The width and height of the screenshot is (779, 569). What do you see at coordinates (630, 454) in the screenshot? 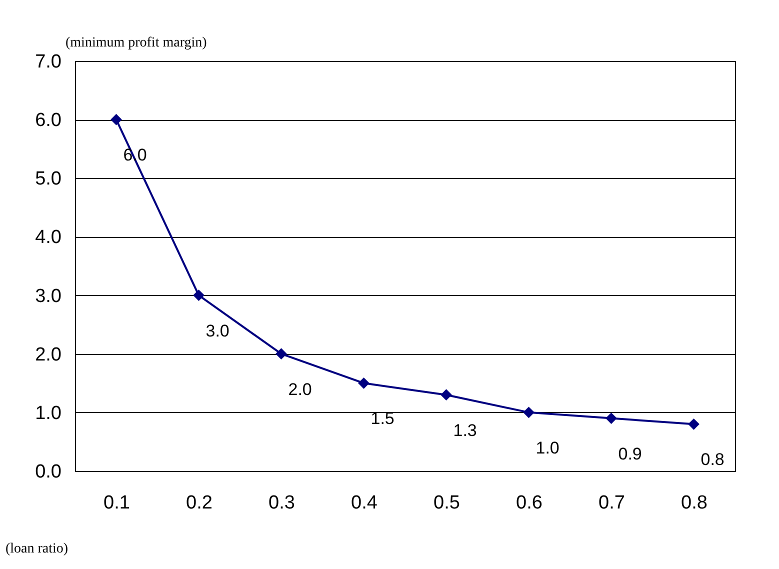
I see `data-label: 0.9` at bounding box center [630, 454].